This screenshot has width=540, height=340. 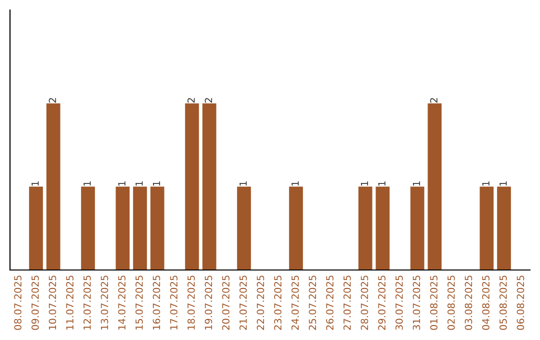 What do you see at coordinates (122, 303) in the screenshot?
I see `x-tick-label: 14.07.2025` at bounding box center [122, 303].